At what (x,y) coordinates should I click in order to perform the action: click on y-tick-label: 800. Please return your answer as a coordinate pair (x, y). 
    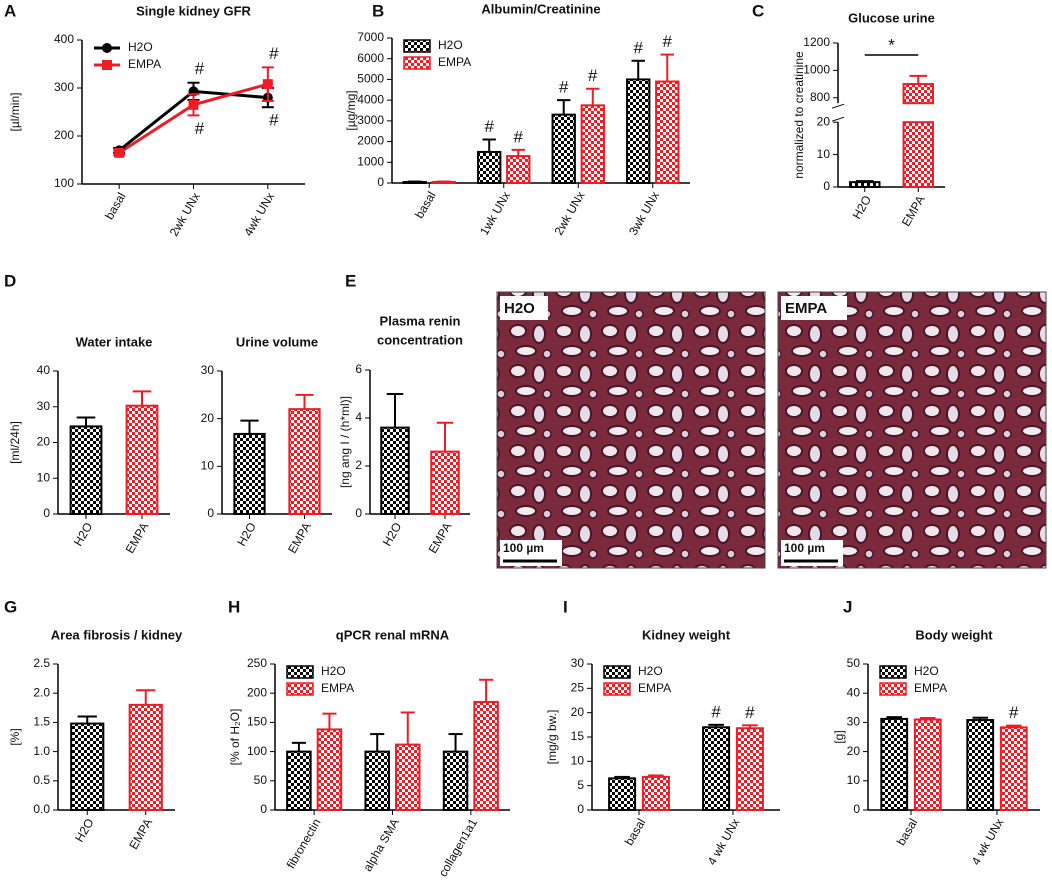
    Looking at the image, I should click on (820, 97).